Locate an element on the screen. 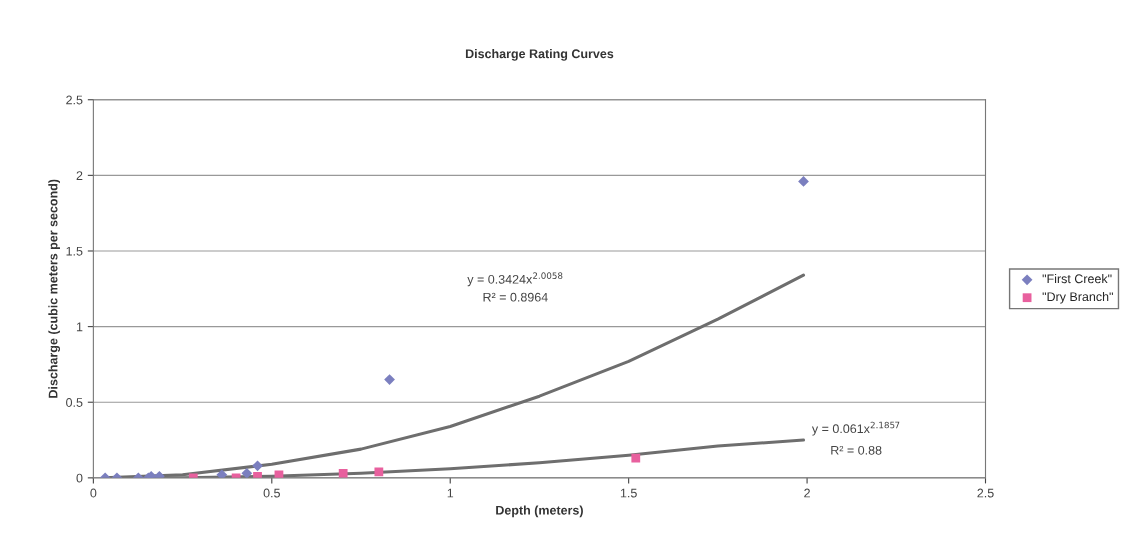 The image size is (1125, 548). x-tick-label: 0.5 is located at coordinates (271, 493).